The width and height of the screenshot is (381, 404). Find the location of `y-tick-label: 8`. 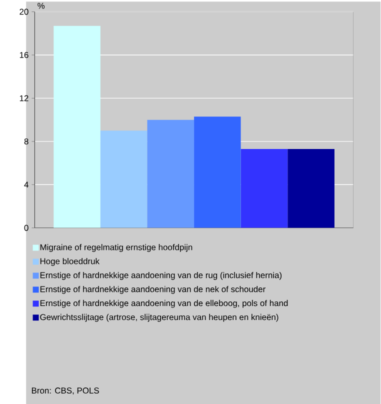

y-tick-label: 8 is located at coordinates (26, 141).